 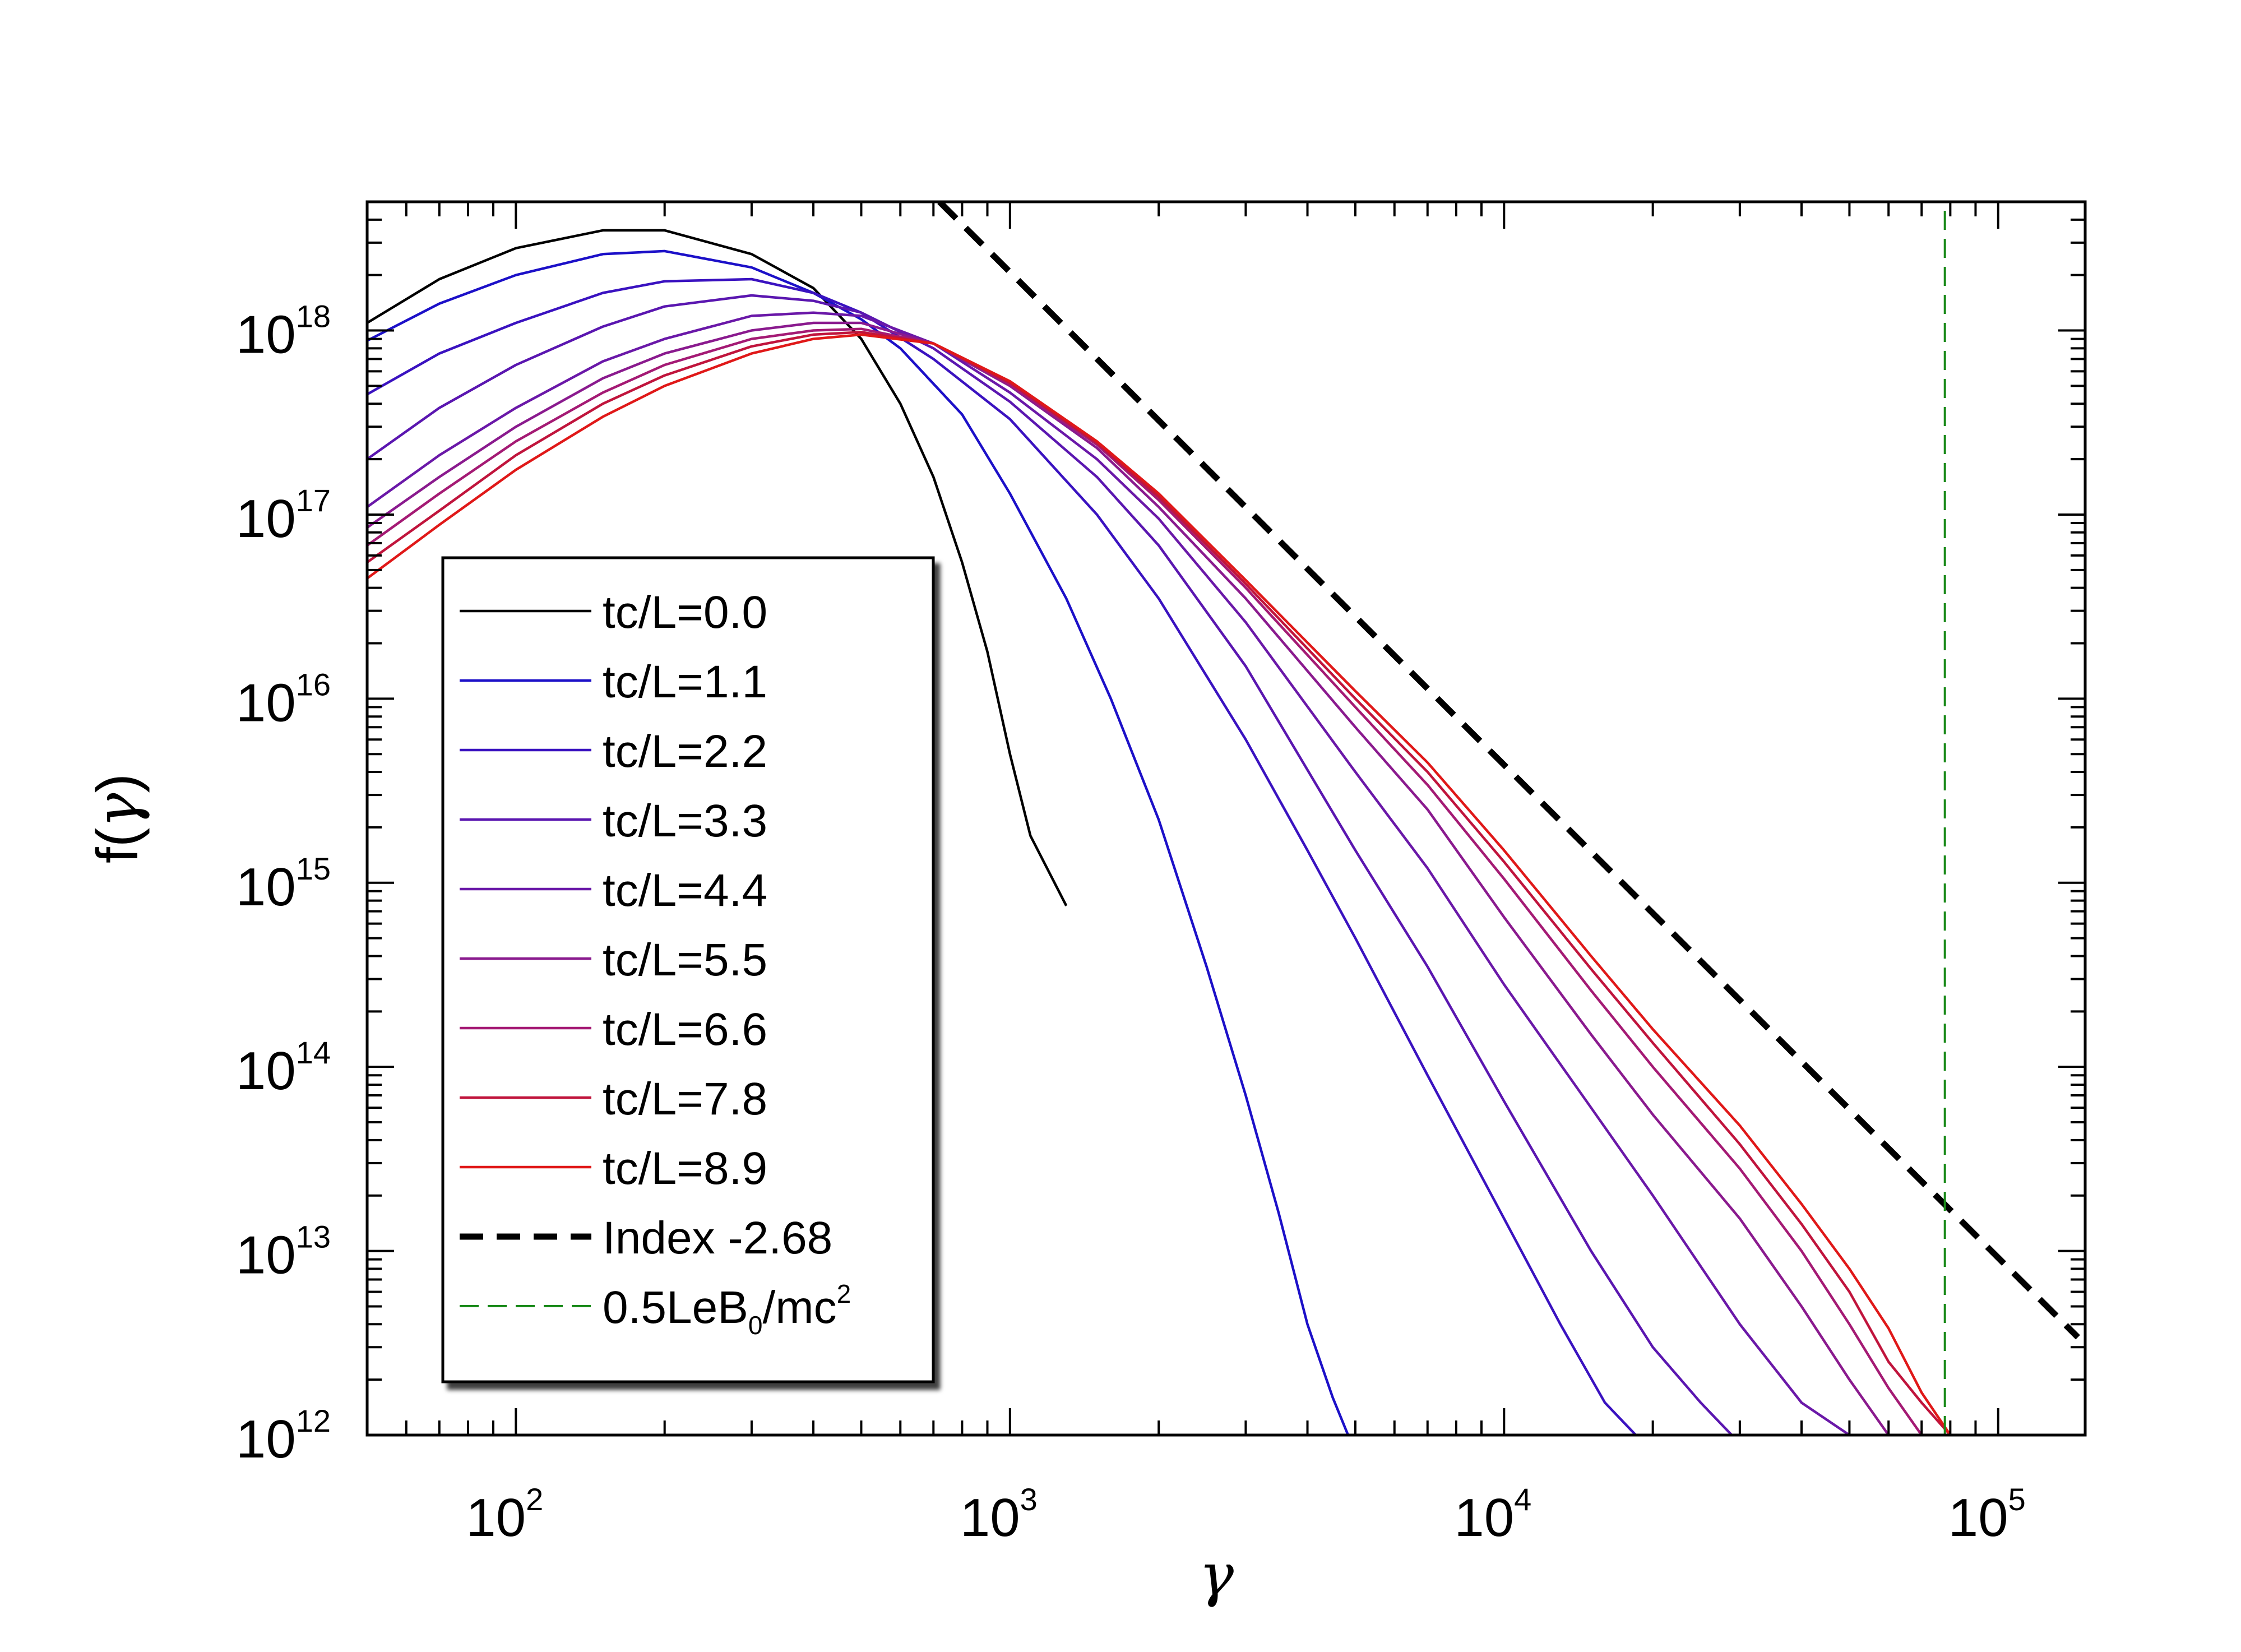 What do you see at coordinates (685, 890) in the screenshot?
I see `legend-label-tc-l-4-4: tc/L=4.4` at bounding box center [685, 890].